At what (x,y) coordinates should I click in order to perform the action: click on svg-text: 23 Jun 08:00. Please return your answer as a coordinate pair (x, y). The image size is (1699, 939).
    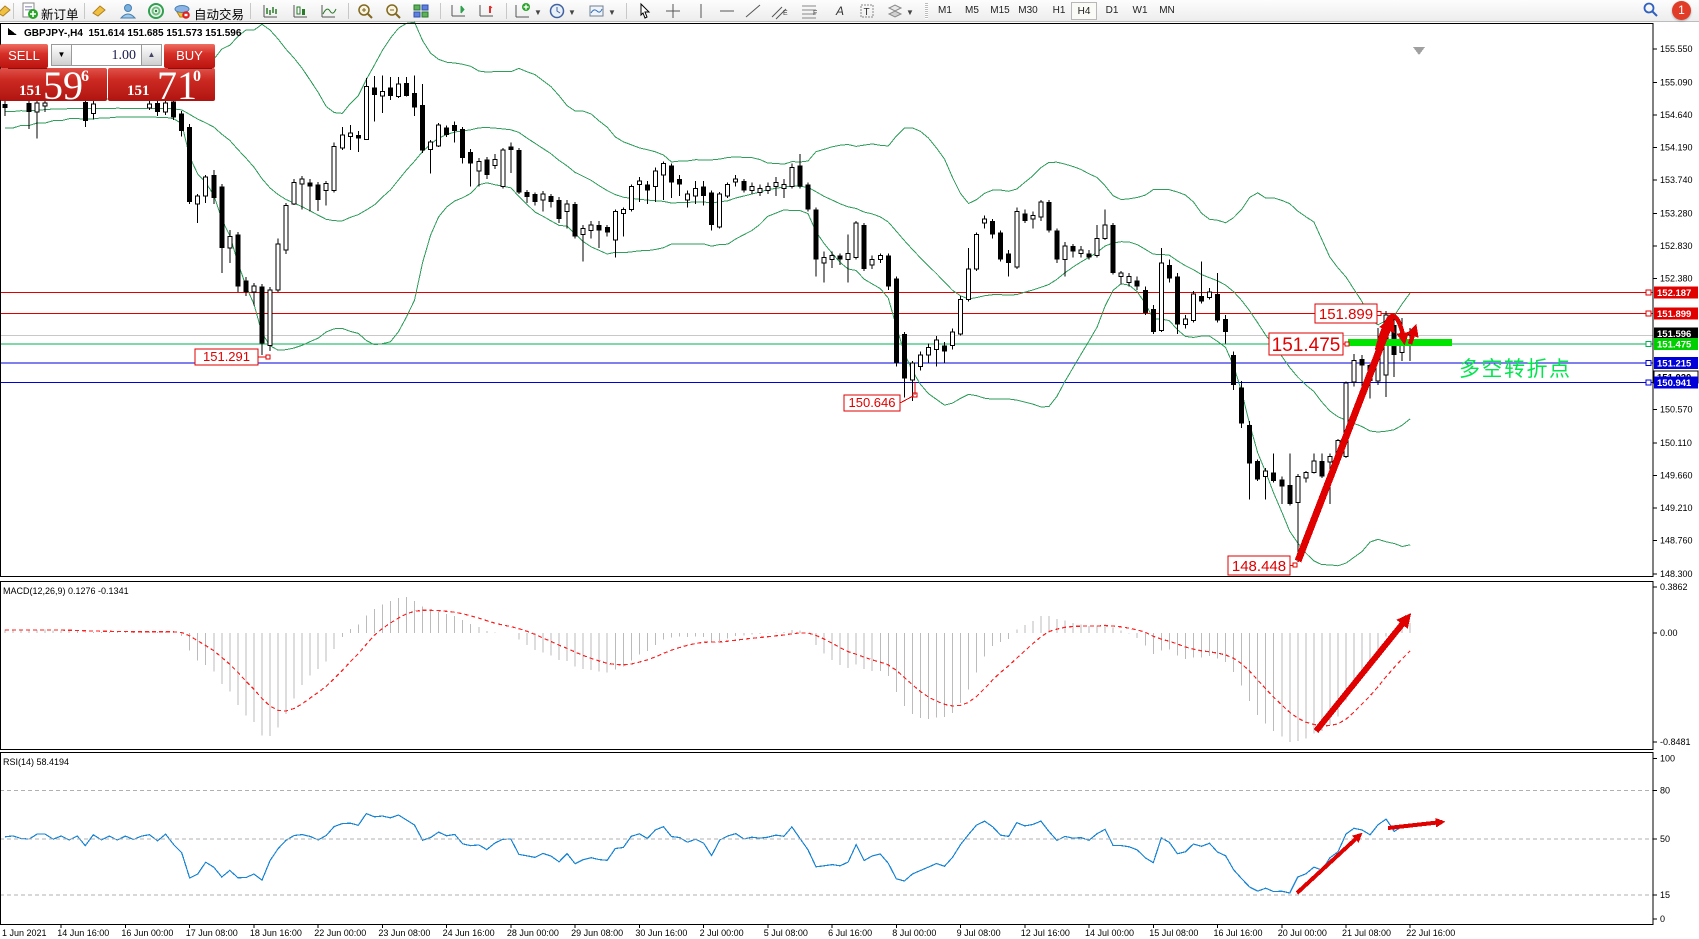
    Looking at the image, I should click on (404, 933).